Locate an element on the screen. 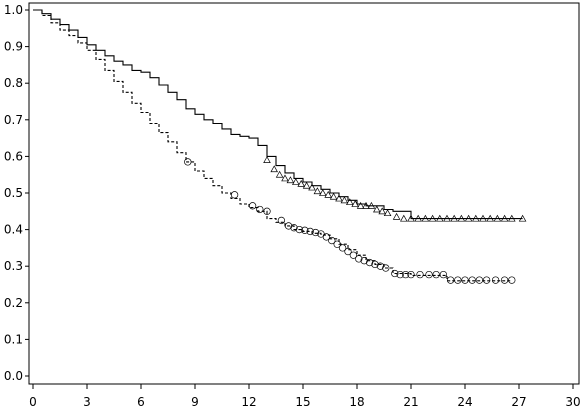  y-axis: 0.0 0.1 0.2 0.3 0.4 0.5 0.6 0.7 0.8 0.9 1.0 is located at coordinates (16, 193).